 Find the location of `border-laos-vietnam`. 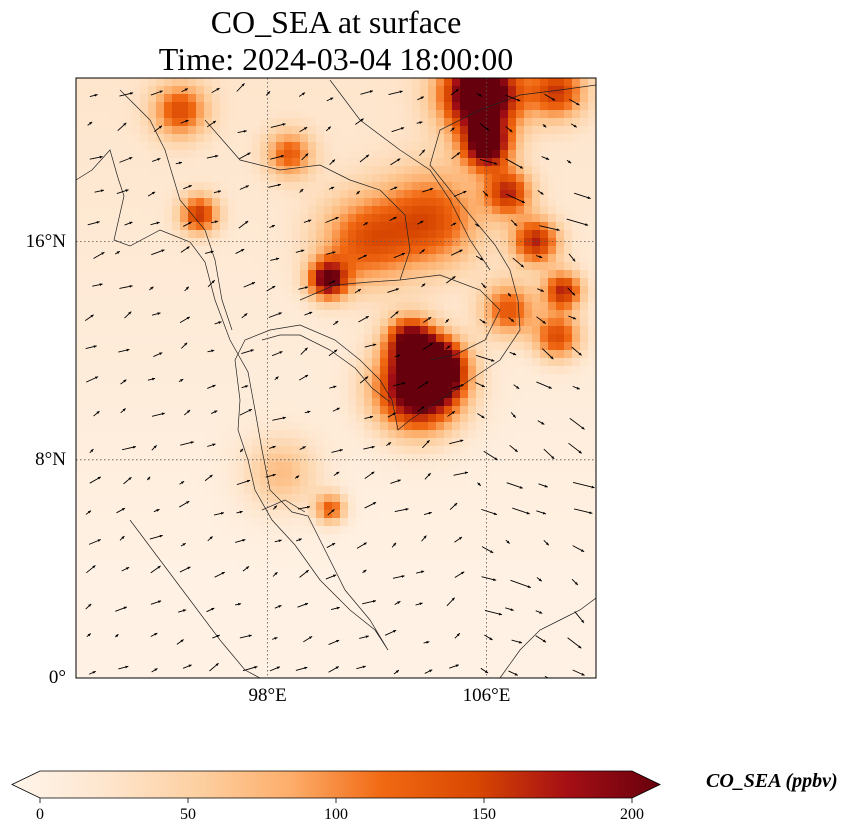

border-laos-vietnam is located at coordinates (410, 175).